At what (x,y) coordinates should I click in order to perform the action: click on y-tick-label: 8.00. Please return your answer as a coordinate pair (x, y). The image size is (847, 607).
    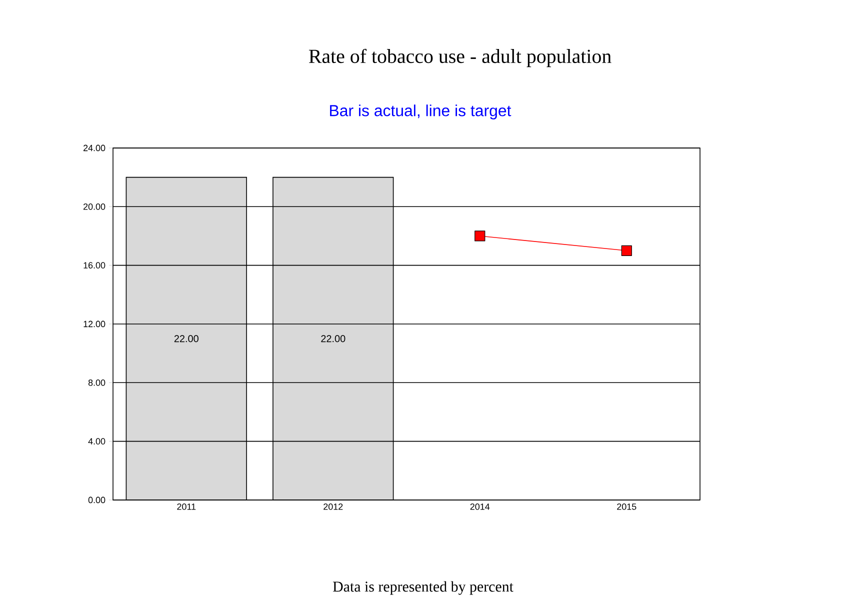
    Looking at the image, I should click on (97, 382).